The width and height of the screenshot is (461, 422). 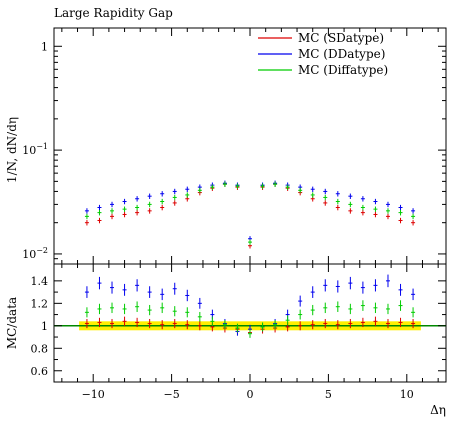 What do you see at coordinates (113, 13) in the screenshot?
I see `chart-title: Large Rapidity Gap` at bounding box center [113, 13].